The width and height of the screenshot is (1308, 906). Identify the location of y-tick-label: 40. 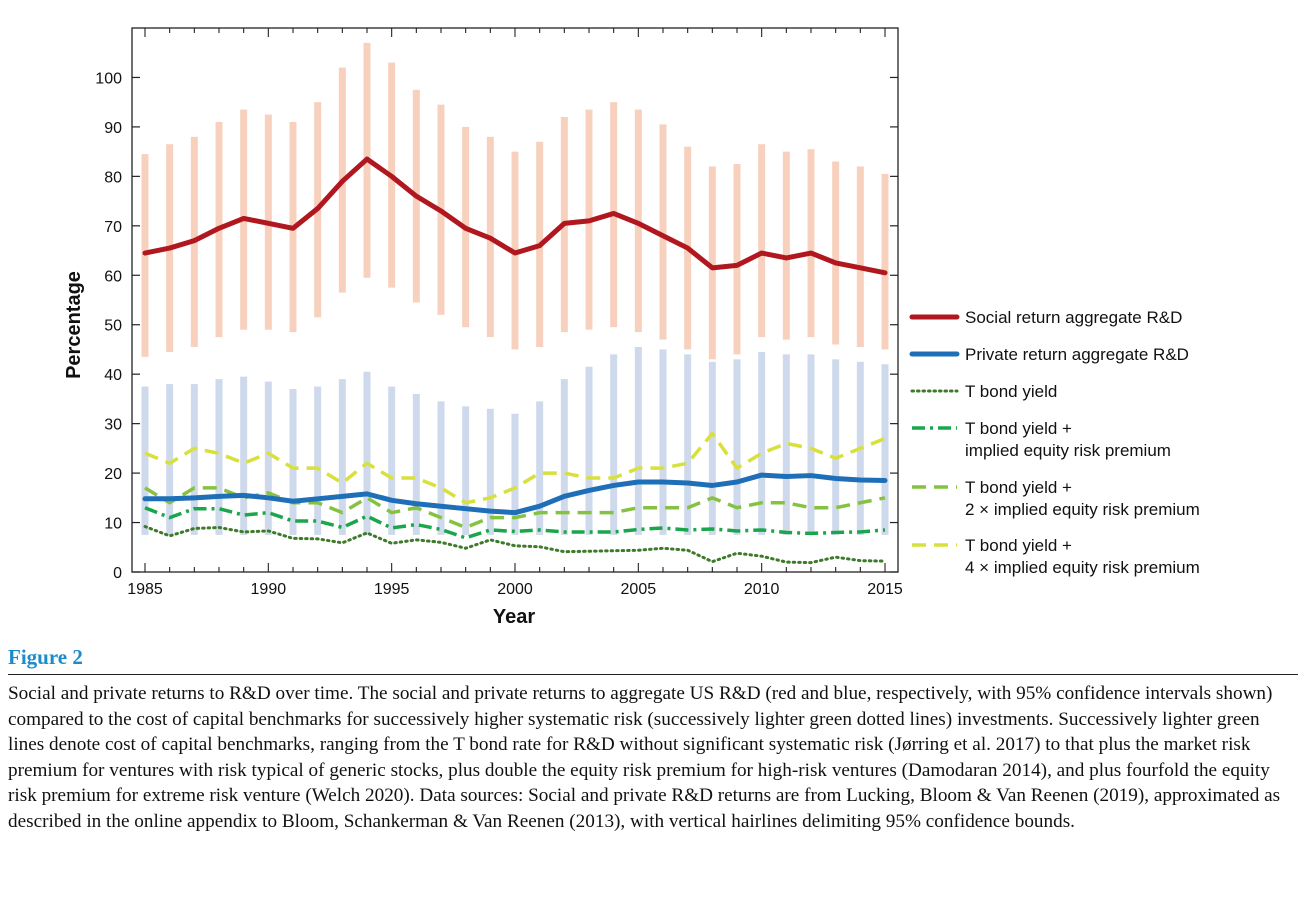
(113, 375).